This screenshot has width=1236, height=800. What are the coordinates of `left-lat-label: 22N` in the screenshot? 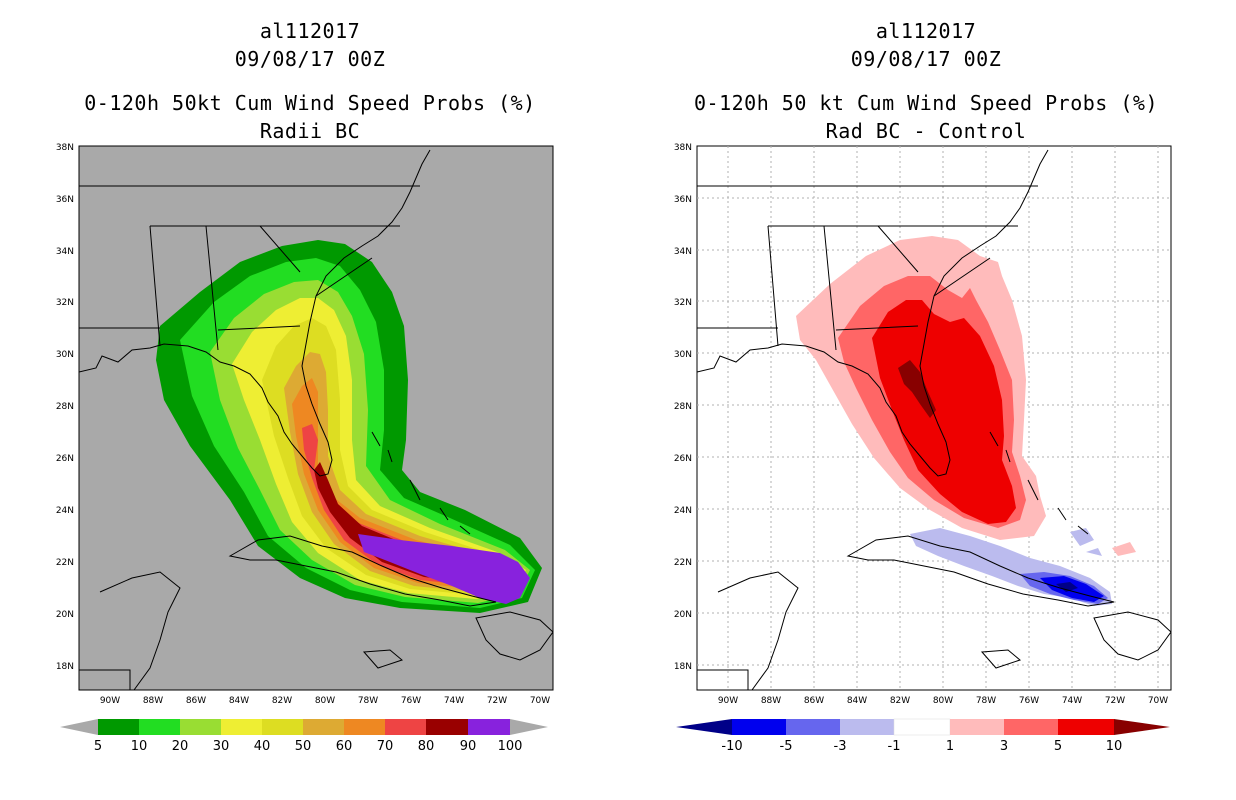 It's located at (65, 563).